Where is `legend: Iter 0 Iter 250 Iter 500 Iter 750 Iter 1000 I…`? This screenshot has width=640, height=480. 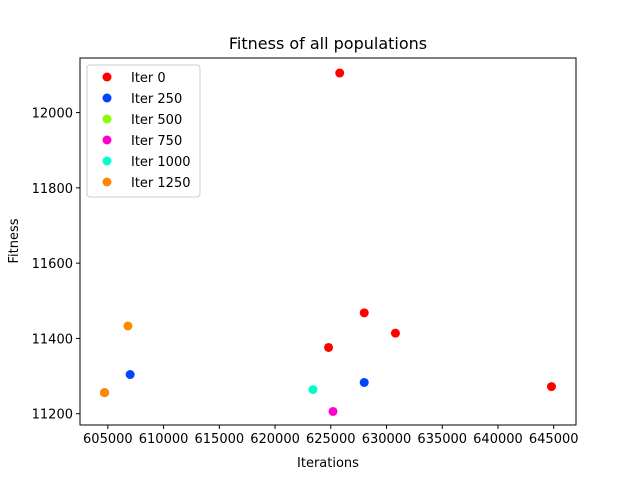 legend: Iter 0 Iter 250 Iter 500 Iter 750 Iter 1000 I… is located at coordinates (143, 131).